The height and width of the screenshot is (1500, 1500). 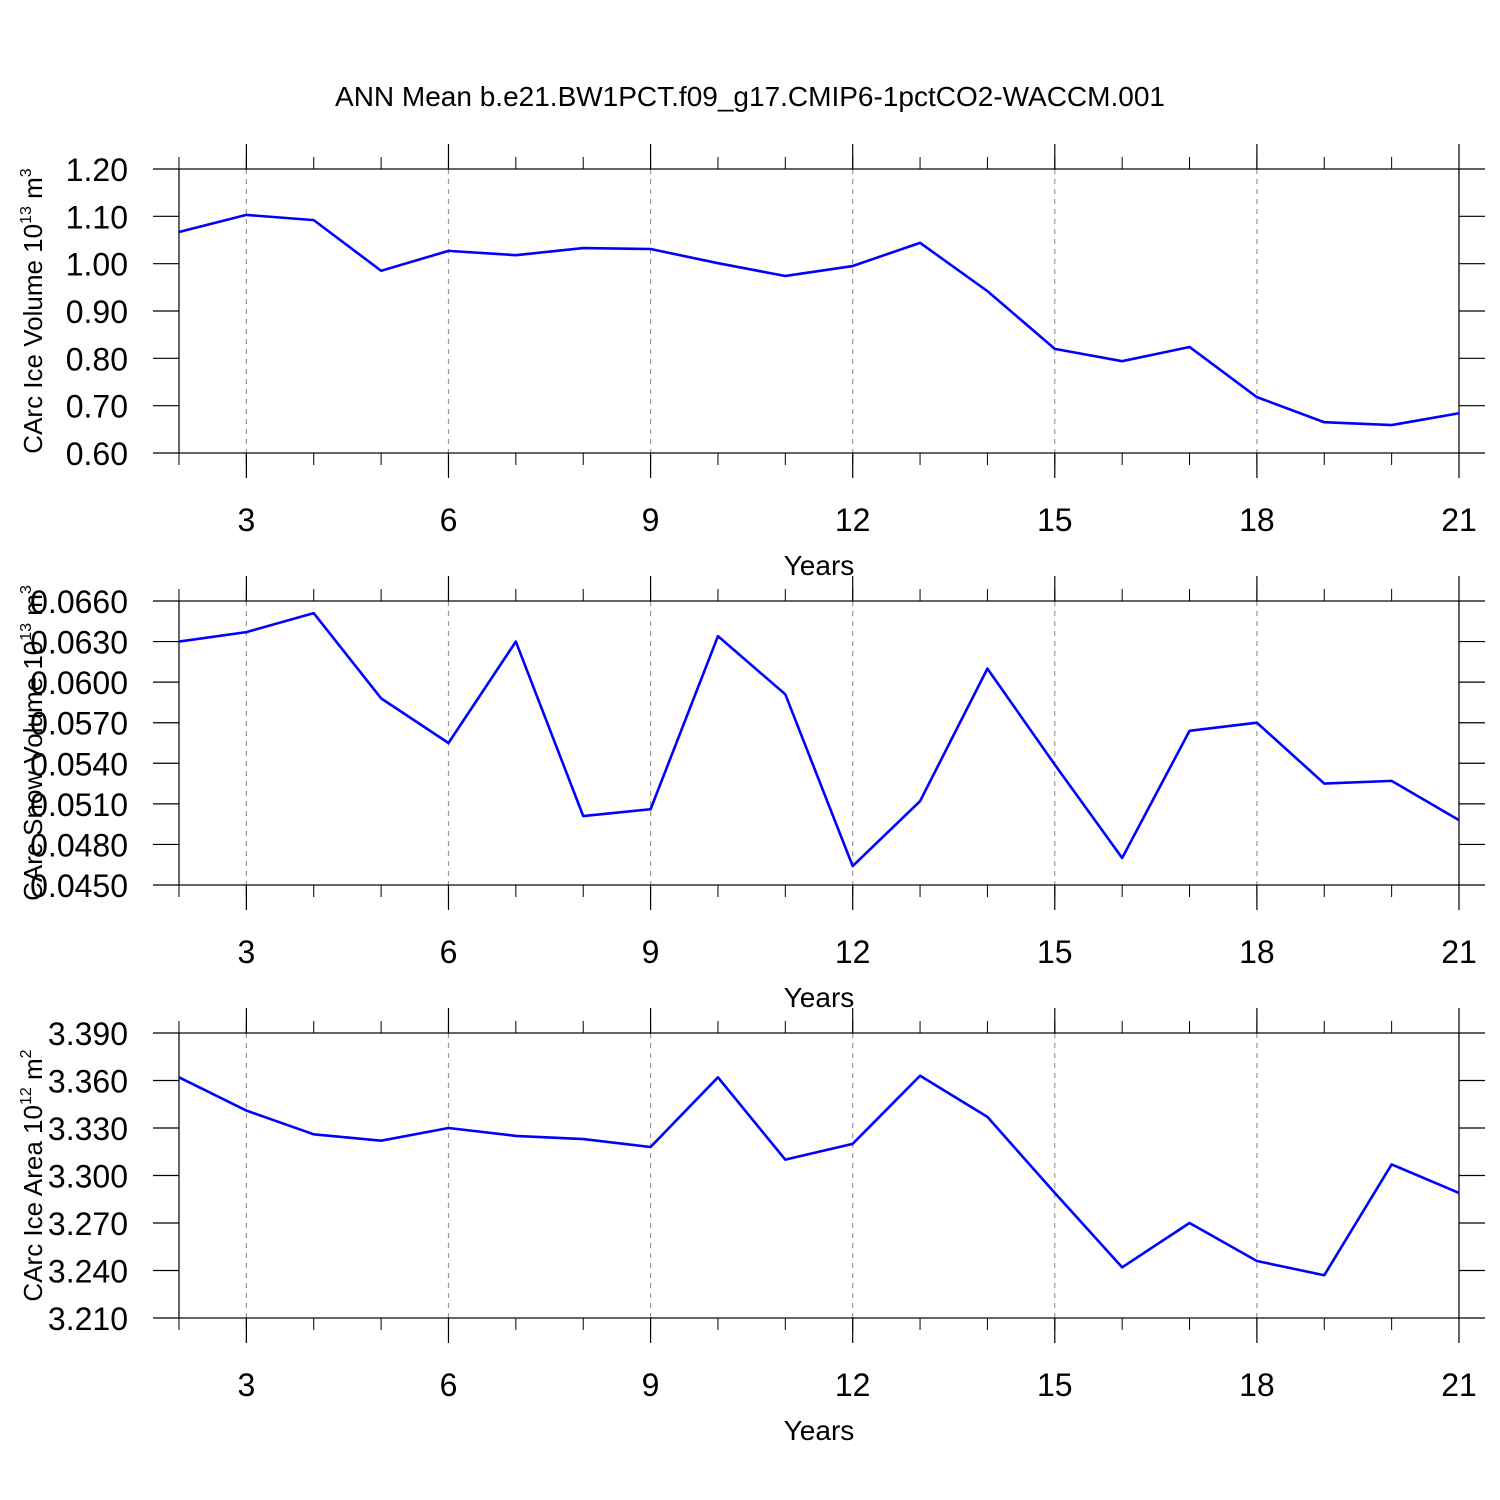 I want to click on y-tick-label: 3.270, so click(x=88, y=1224).